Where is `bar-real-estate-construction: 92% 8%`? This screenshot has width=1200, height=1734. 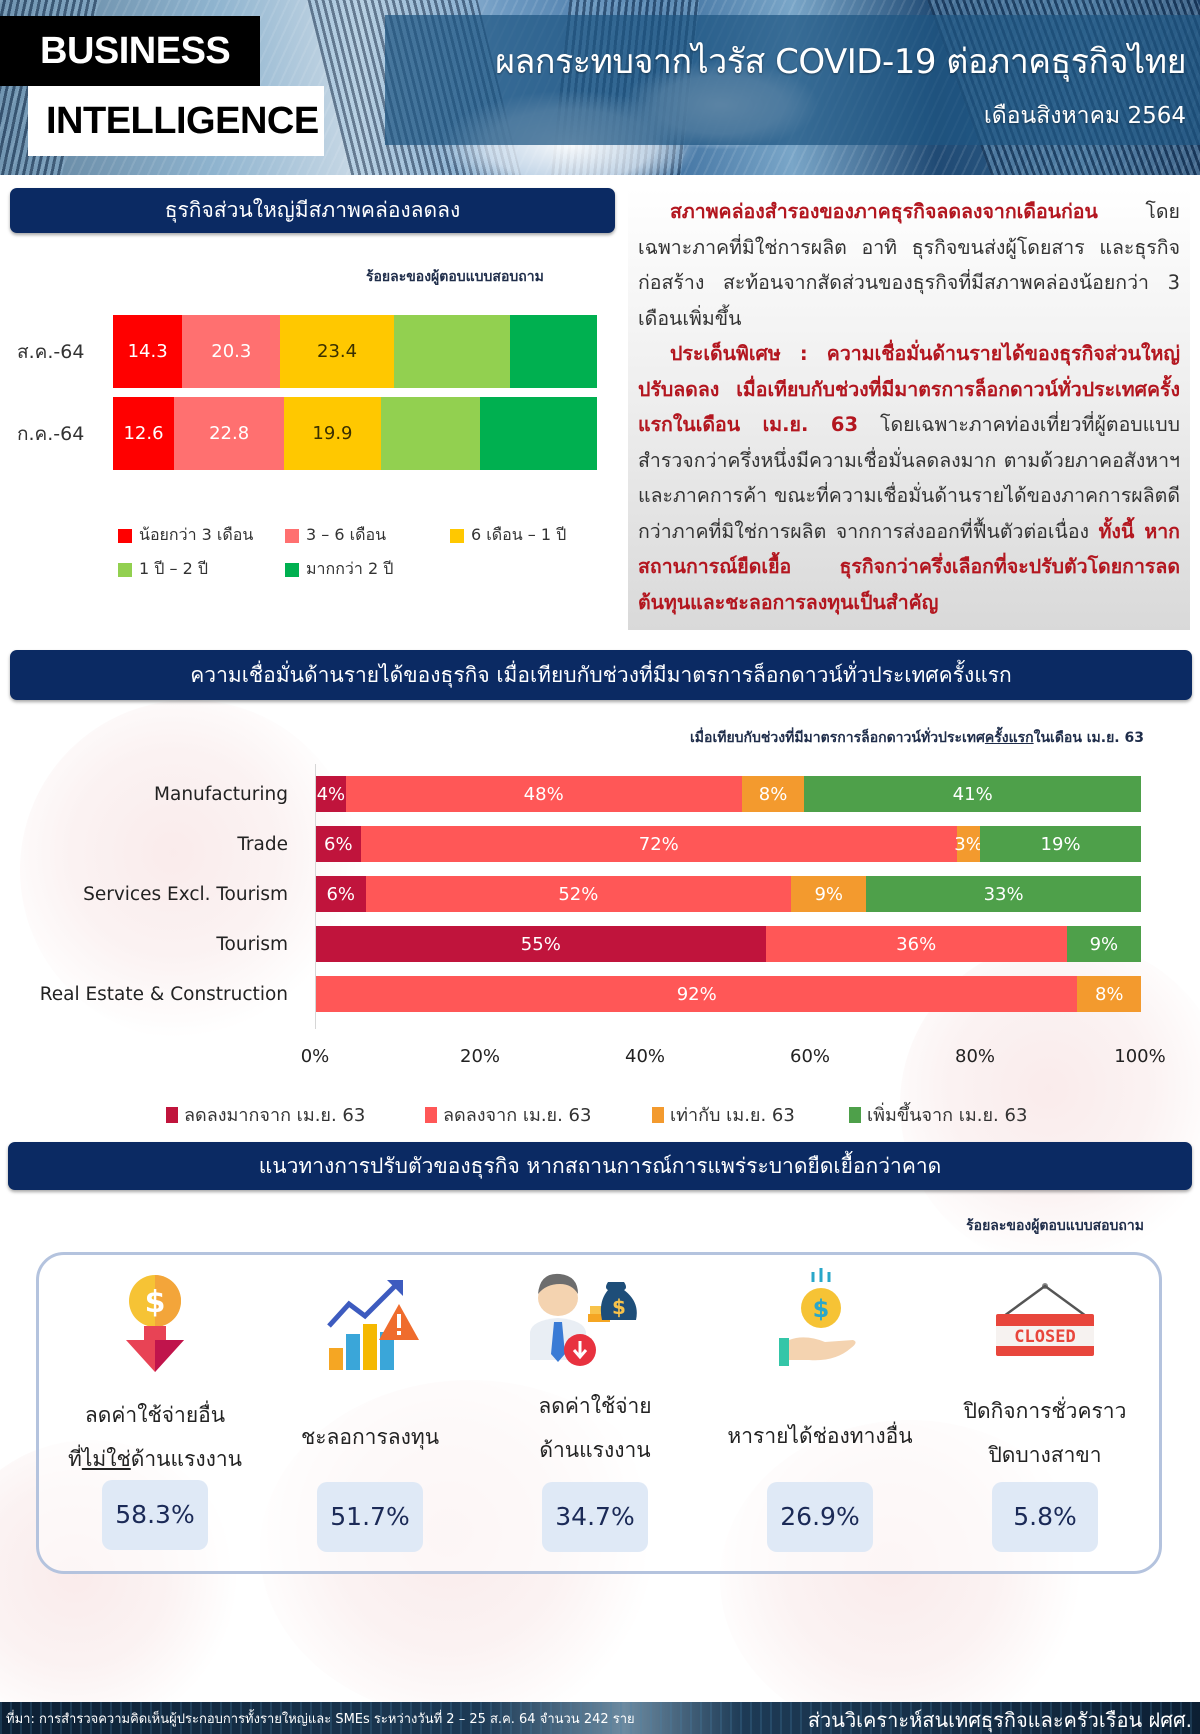 bar-real-estate-construction: 92% 8% is located at coordinates (728, 994).